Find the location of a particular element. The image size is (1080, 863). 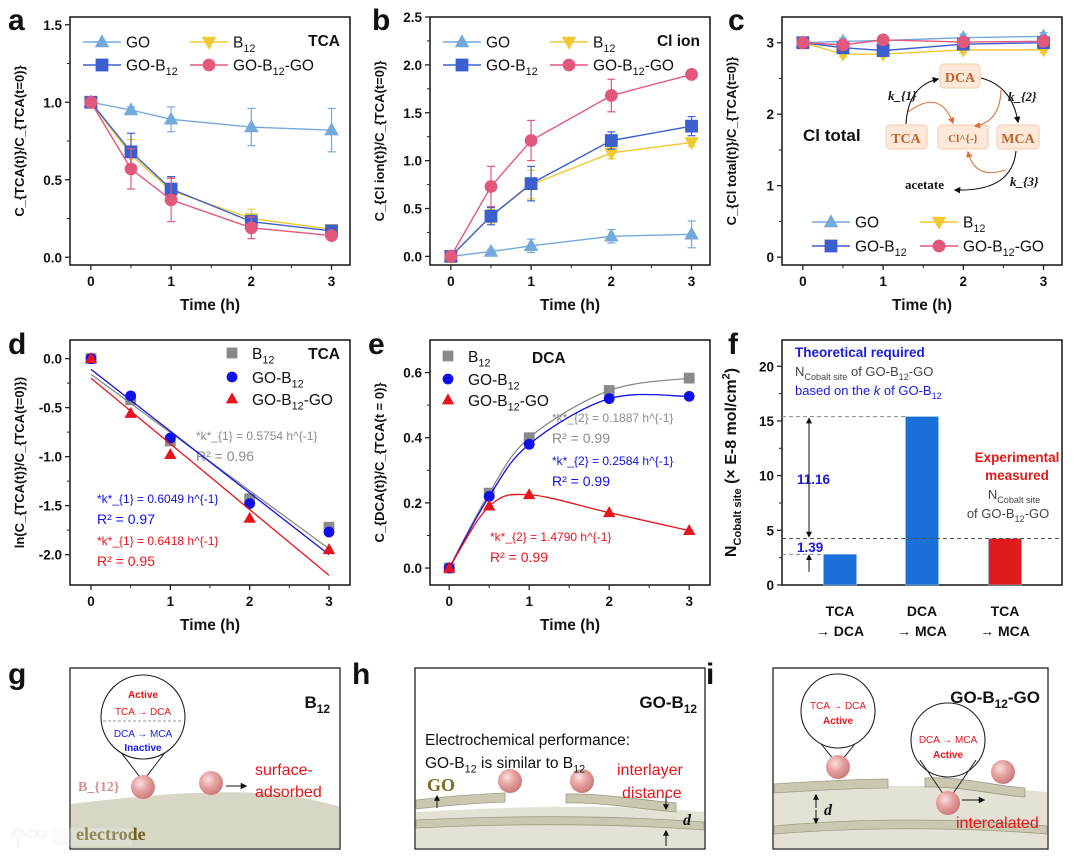

chart-title: Cl total is located at coordinates (832, 135).